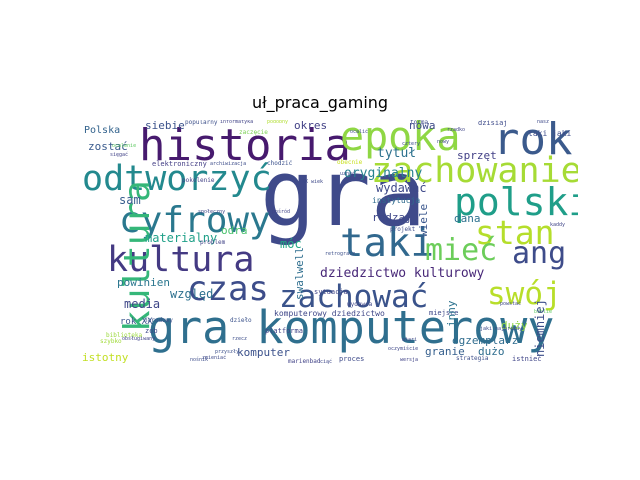 This screenshot has height=480, width=640. What do you see at coordinates (281, 212) in the screenshot?
I see `word-posrod: pośród` at bounding box center [281, 212].